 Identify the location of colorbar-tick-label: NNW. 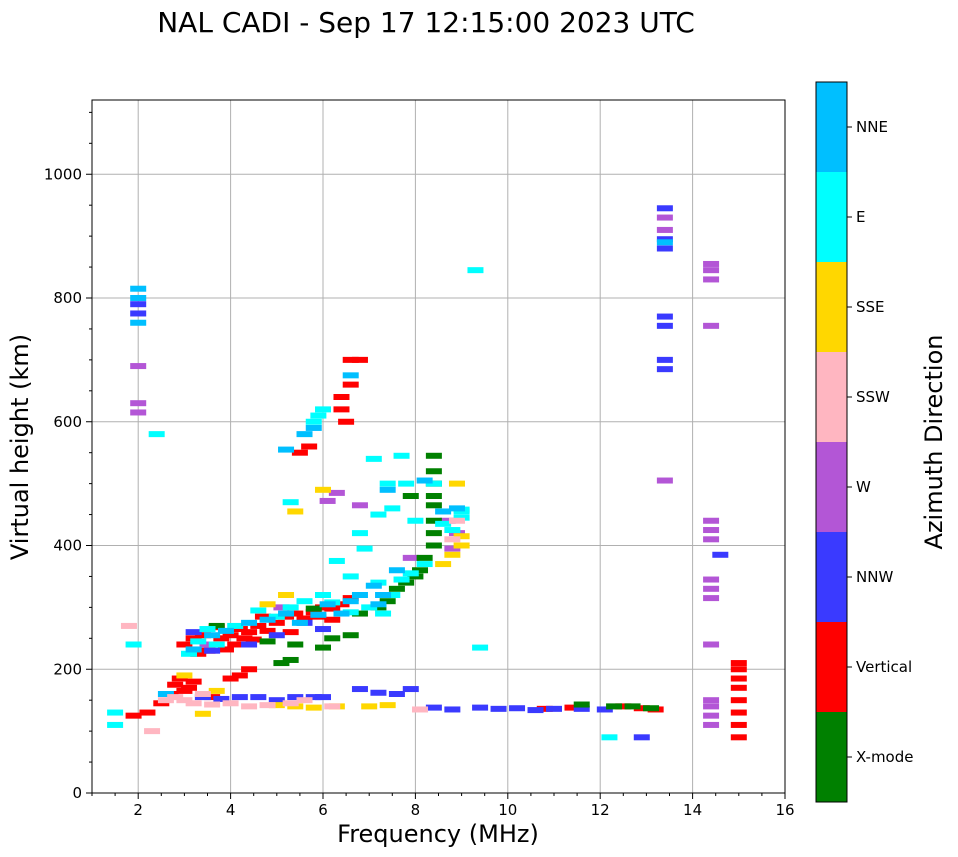
(874, 577).